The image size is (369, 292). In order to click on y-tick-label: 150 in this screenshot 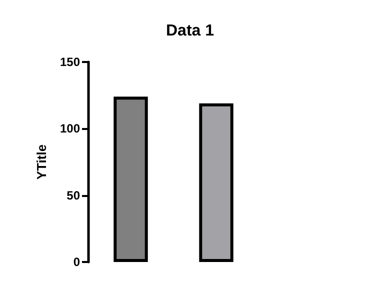, I will do `click(70, 62)`.